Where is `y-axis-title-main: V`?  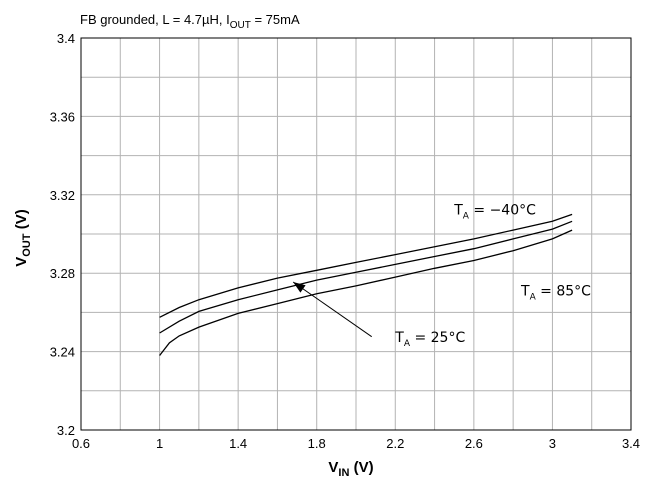
y-axis-title-main: V is located at coordinates (21, 262).